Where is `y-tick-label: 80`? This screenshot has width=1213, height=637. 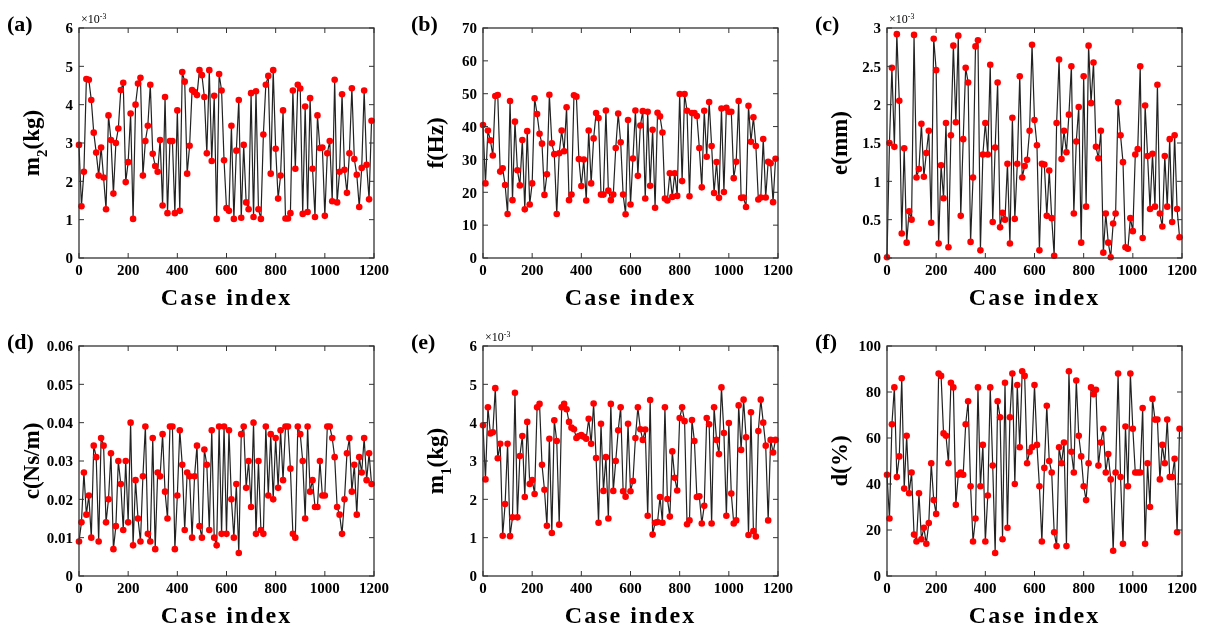 y-tick-label: 80 is located at coordinates (873, 392).